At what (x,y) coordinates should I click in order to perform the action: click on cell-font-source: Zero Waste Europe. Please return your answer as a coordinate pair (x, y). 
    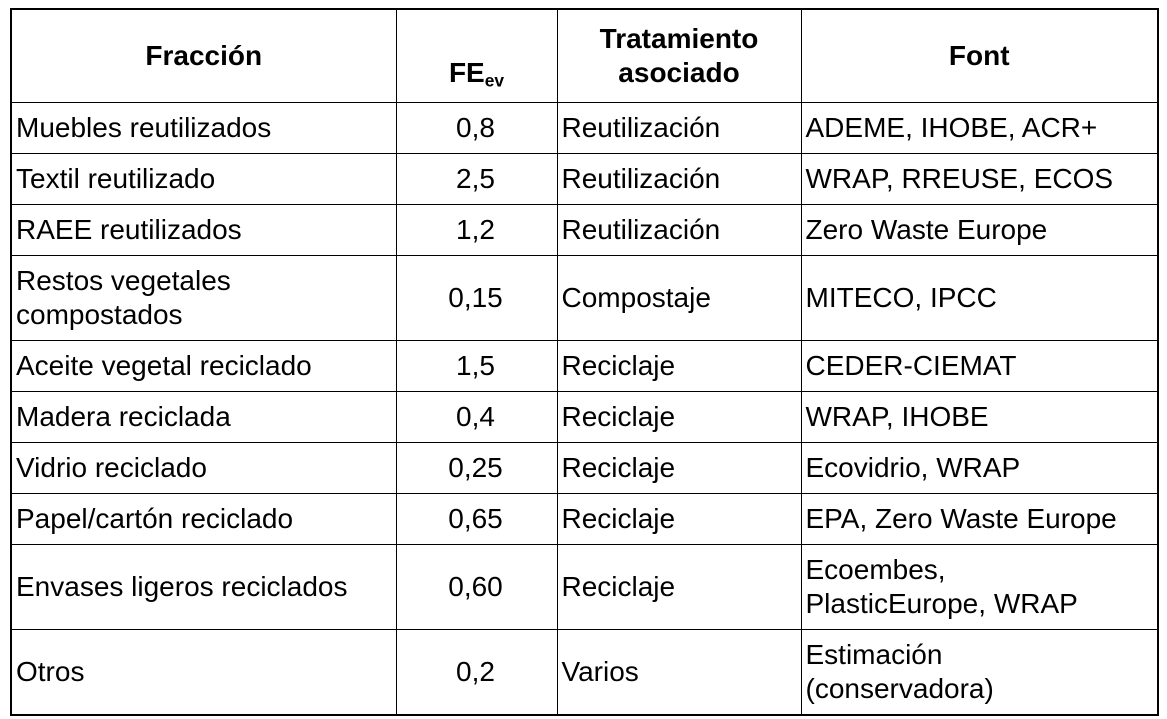
    Looking at the image, I should click on (979, 230).